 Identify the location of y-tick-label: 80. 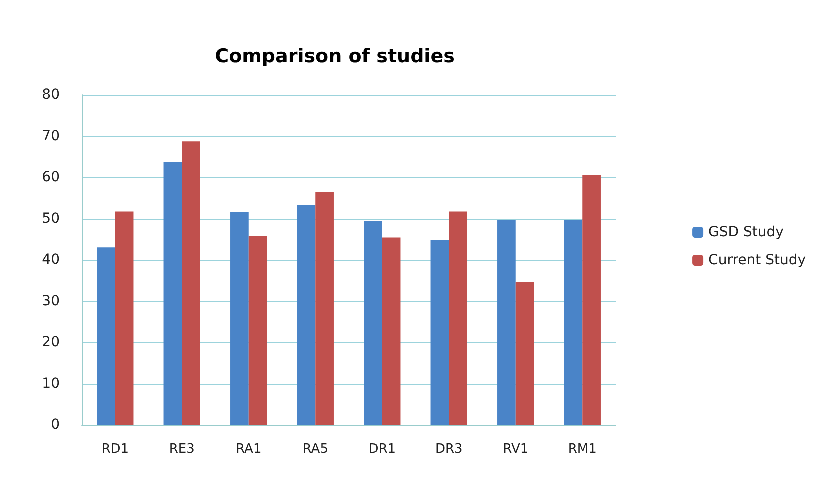
(51, 95).